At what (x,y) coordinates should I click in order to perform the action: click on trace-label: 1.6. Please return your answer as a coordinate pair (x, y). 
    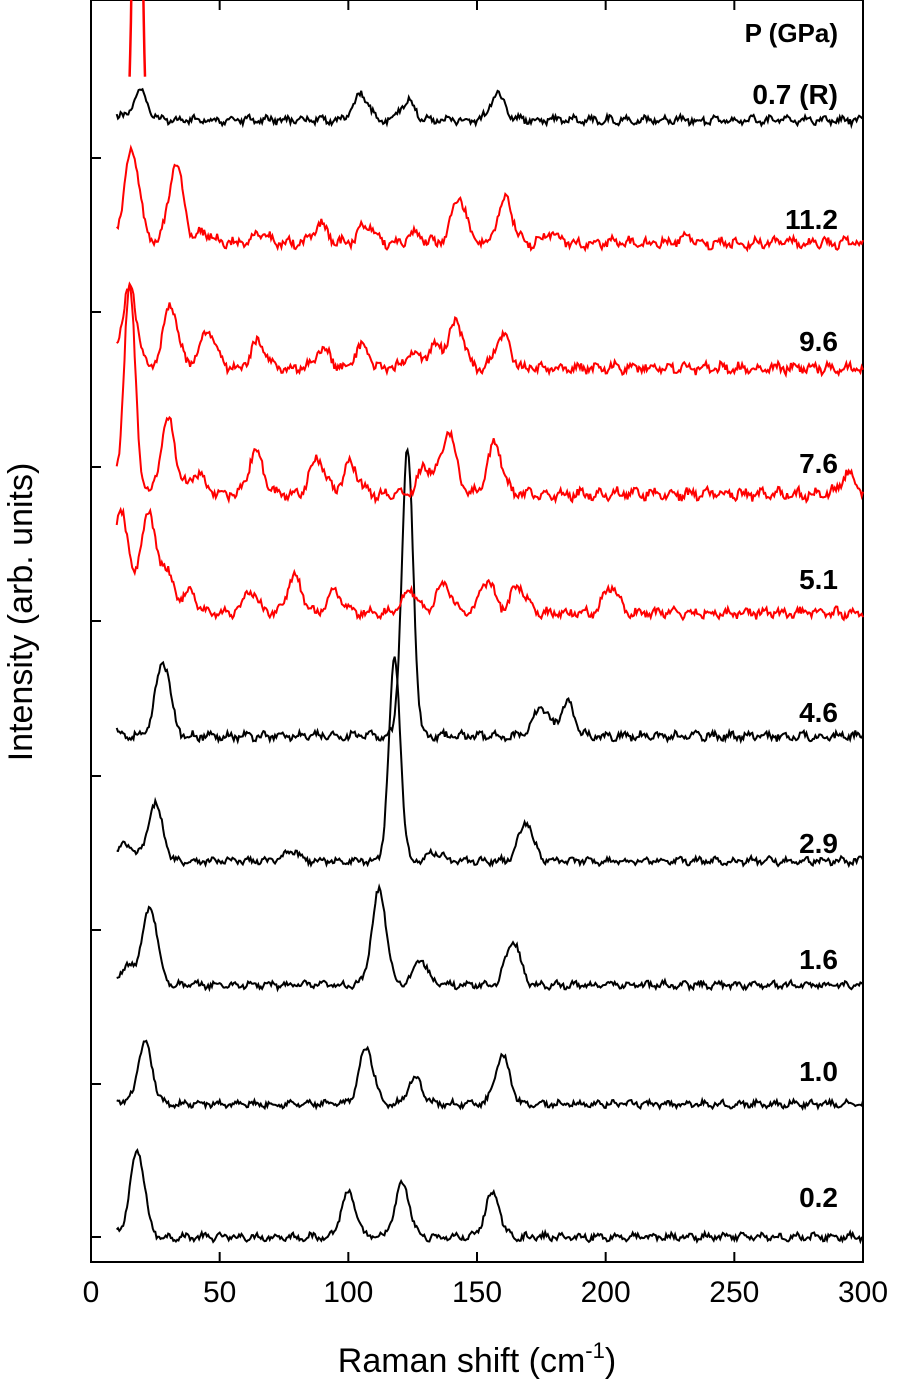
    Looking at the image, I should click on (818, 959).